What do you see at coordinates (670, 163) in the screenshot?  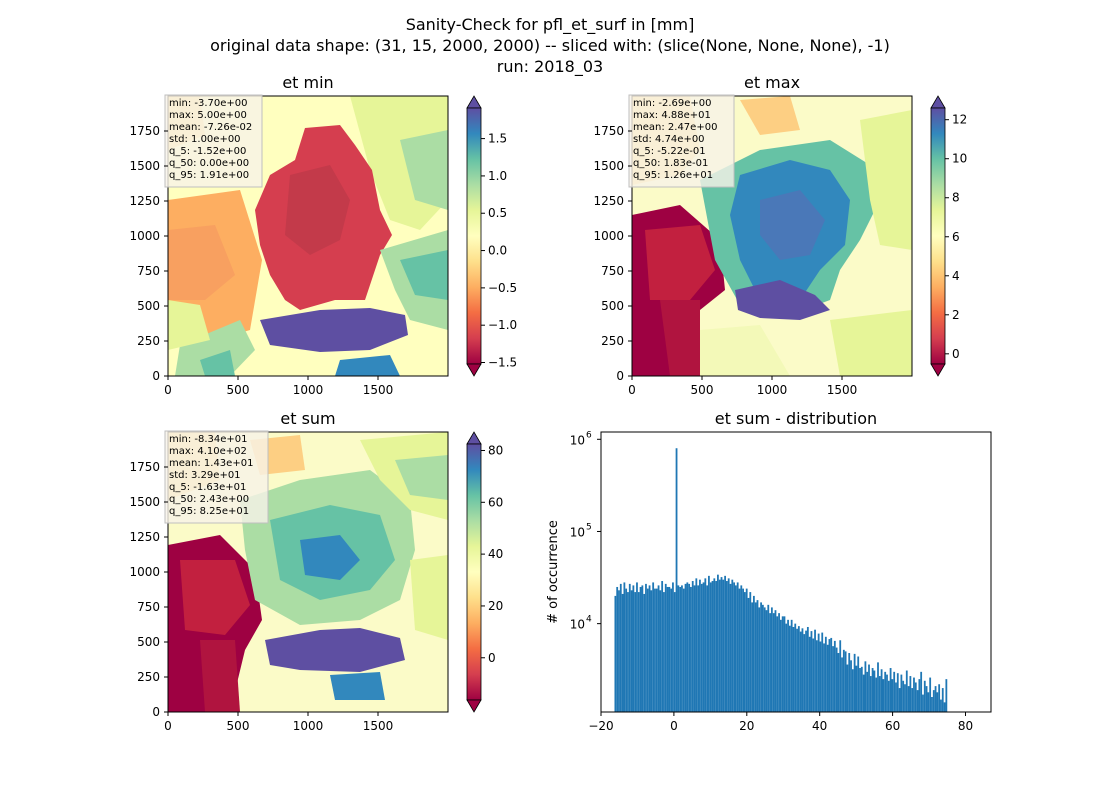 I see `stats-line-q50: q_50: 1.83e-01` at bounding box center [670, 163].